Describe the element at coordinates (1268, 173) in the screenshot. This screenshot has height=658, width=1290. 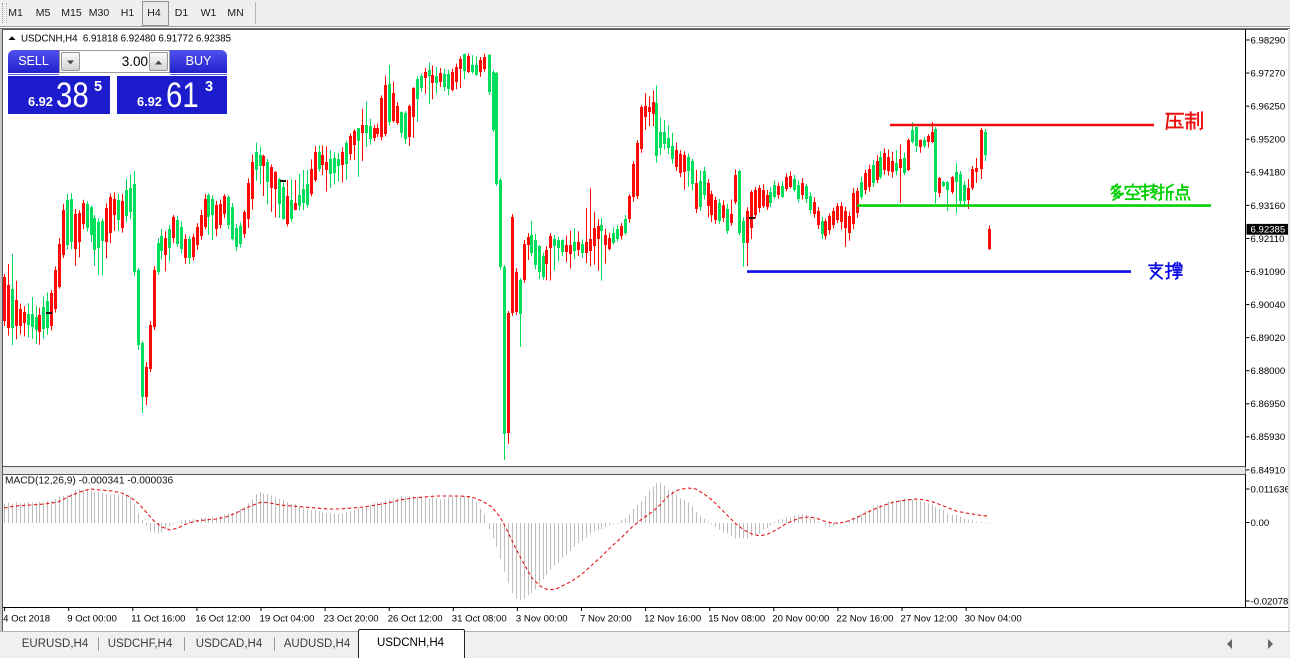
I see `svg-text: 6.94180` at that location.